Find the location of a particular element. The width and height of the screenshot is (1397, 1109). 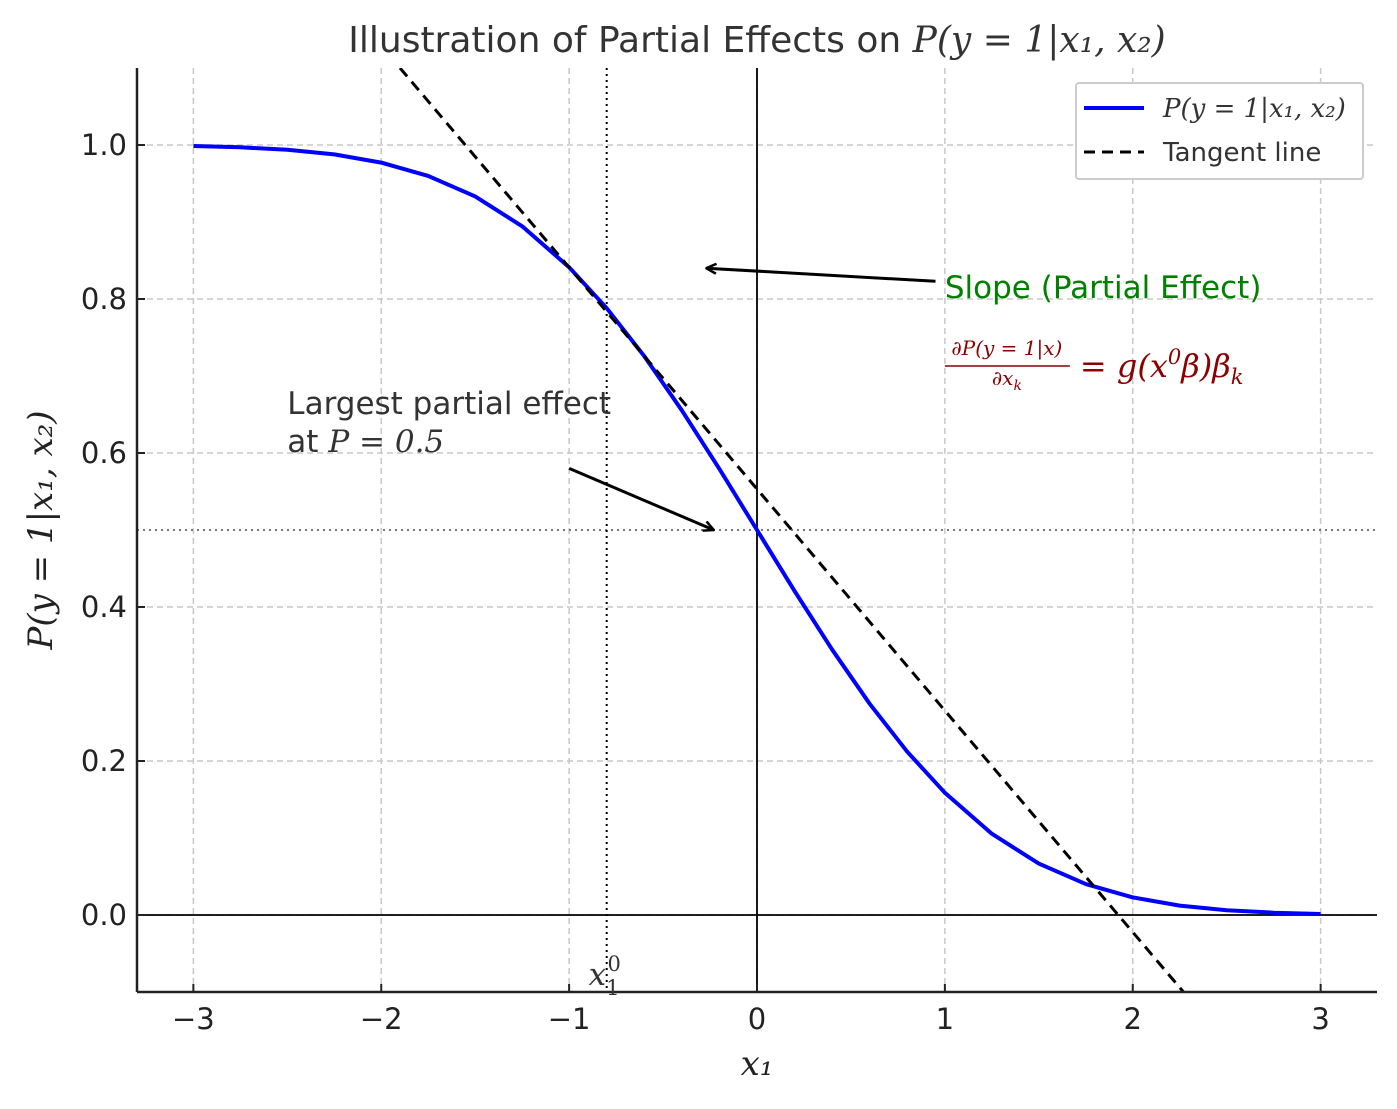

y-tick-label: 0.8 is located at coordinates (104, 299).